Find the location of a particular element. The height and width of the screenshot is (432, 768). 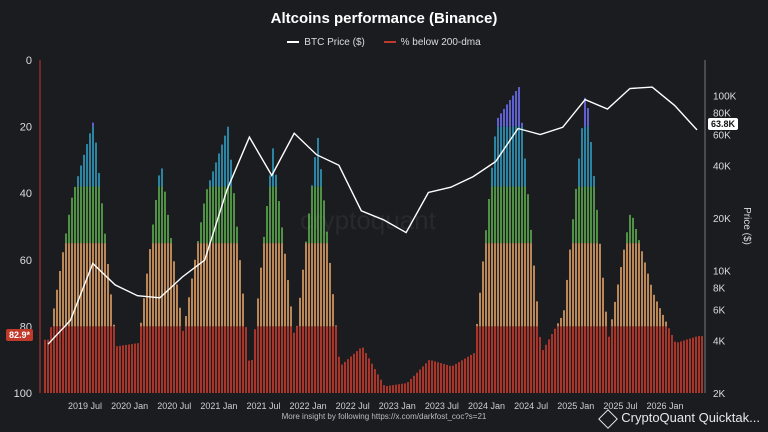

right-tick-2: 6K is located at coordinates (719, 311).